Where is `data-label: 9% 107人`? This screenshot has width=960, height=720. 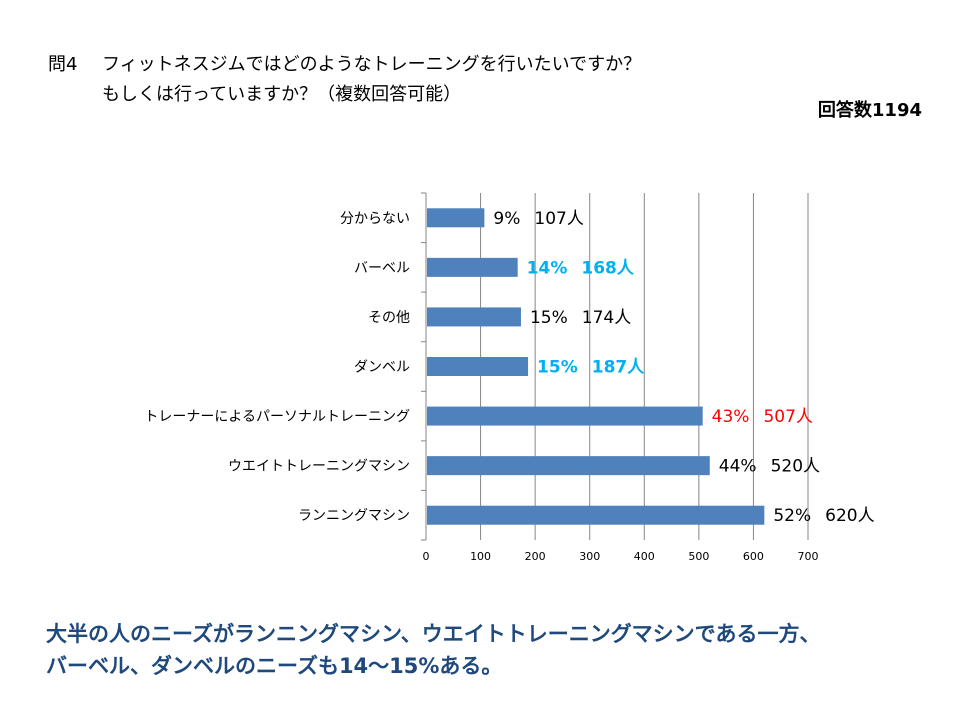 data-label: 9% 107人 is located at coordinates (538, 219).